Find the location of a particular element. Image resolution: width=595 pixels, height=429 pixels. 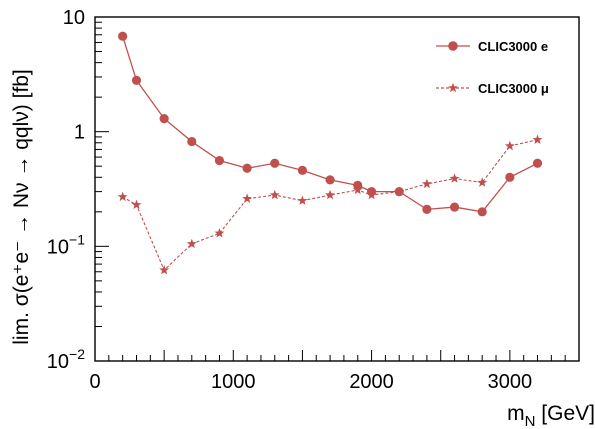

y-tick-label: 10 is located at coordinates (74, 18).